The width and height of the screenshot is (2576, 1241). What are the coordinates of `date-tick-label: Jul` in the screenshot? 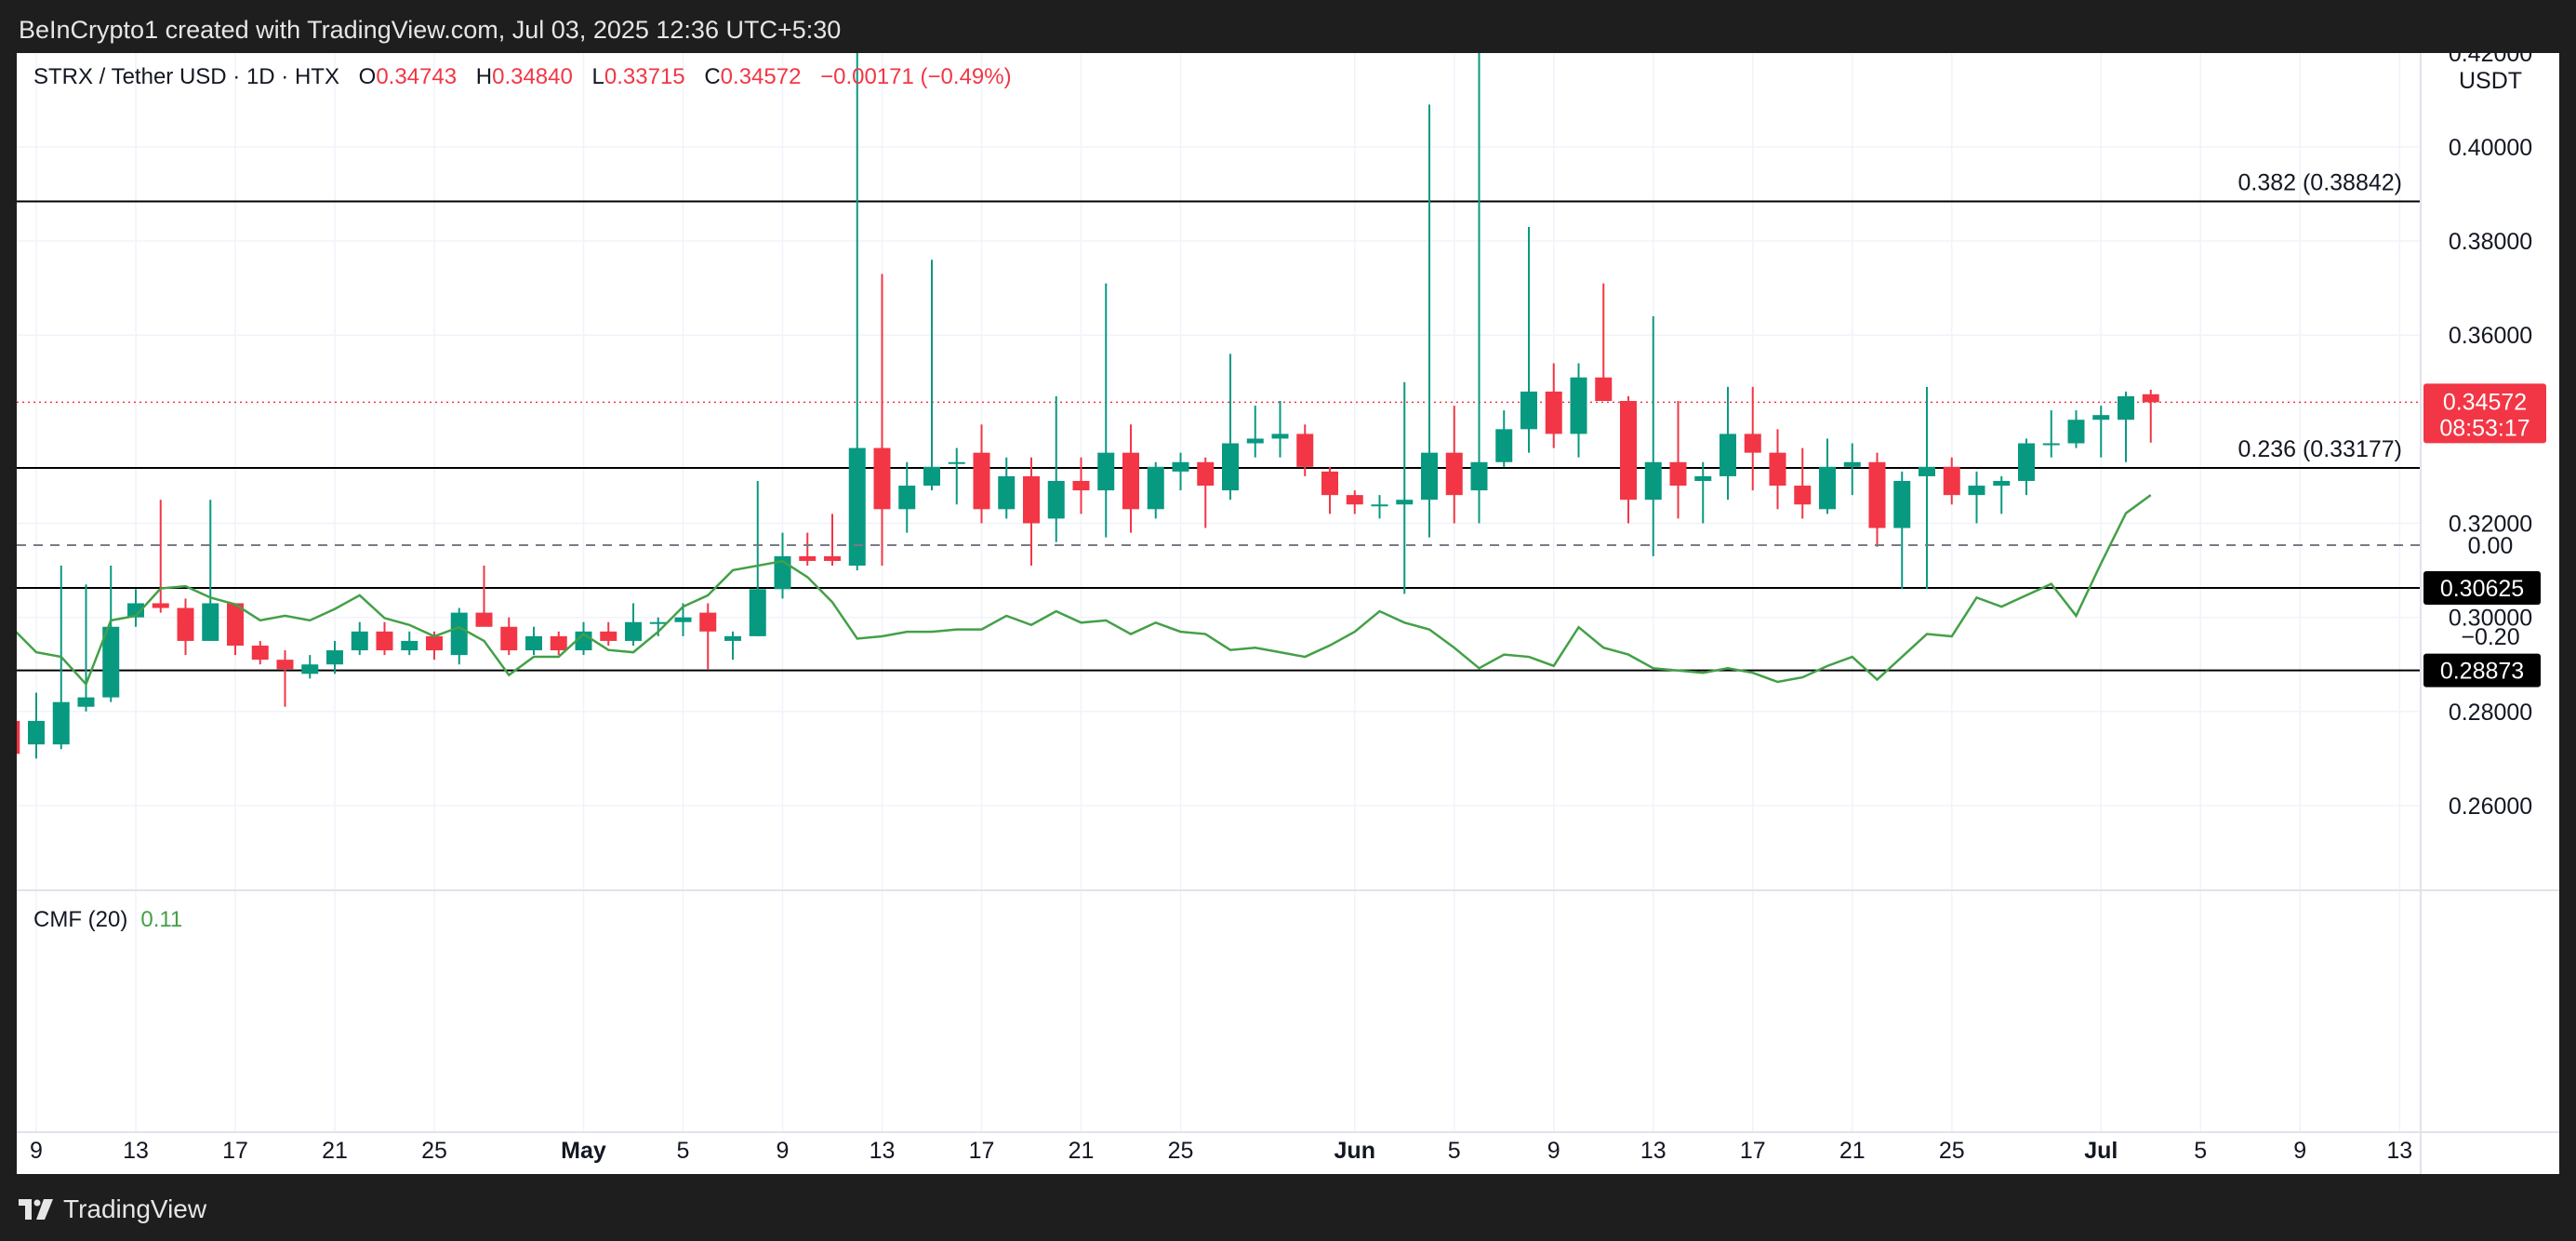 It's located at (2101, 1151).